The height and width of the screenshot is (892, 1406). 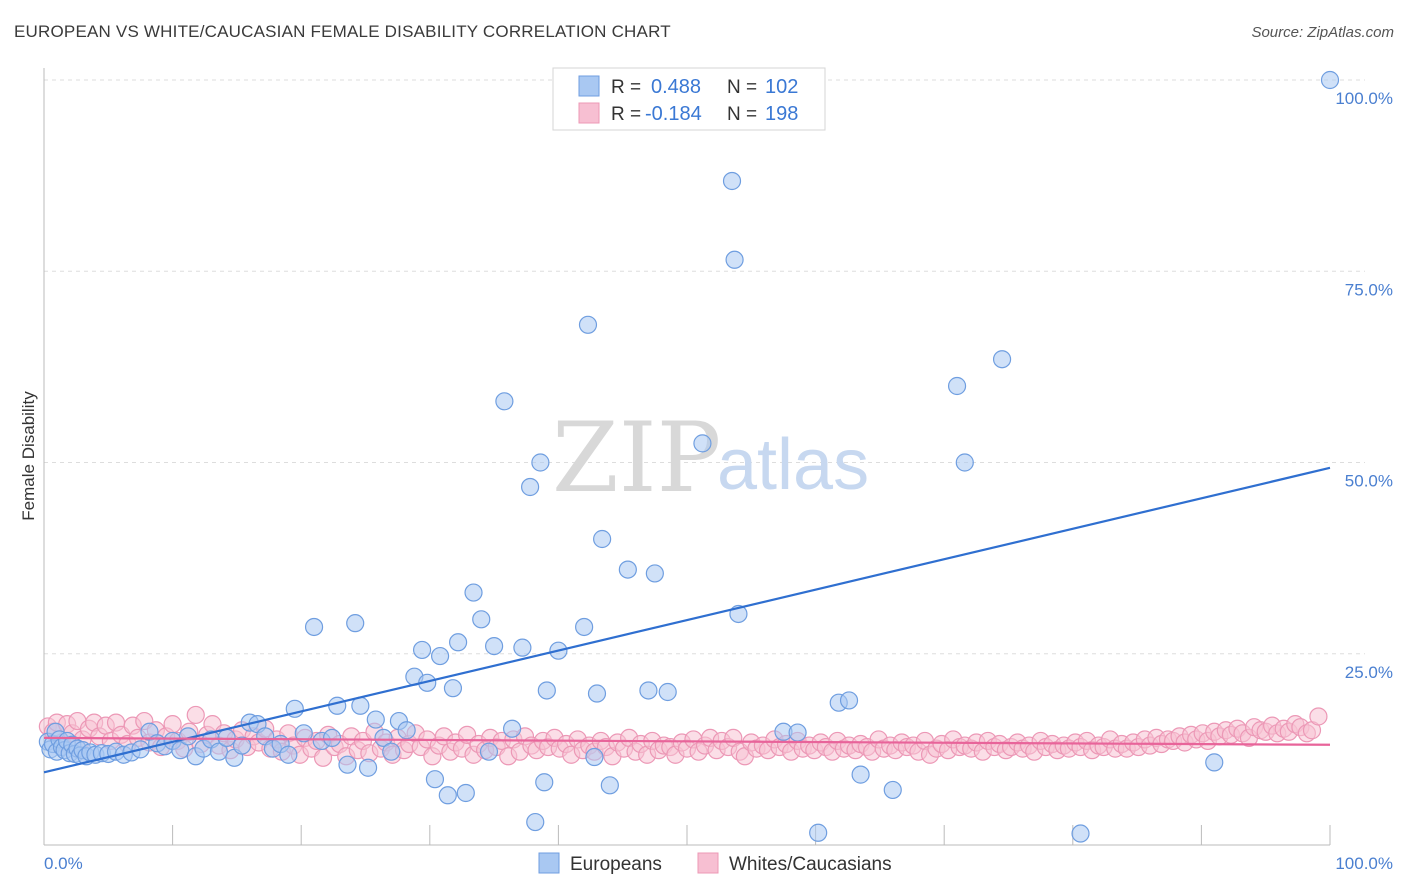 I want to click on legend-n-value-europeans: 102, so click(x=781, y=87).